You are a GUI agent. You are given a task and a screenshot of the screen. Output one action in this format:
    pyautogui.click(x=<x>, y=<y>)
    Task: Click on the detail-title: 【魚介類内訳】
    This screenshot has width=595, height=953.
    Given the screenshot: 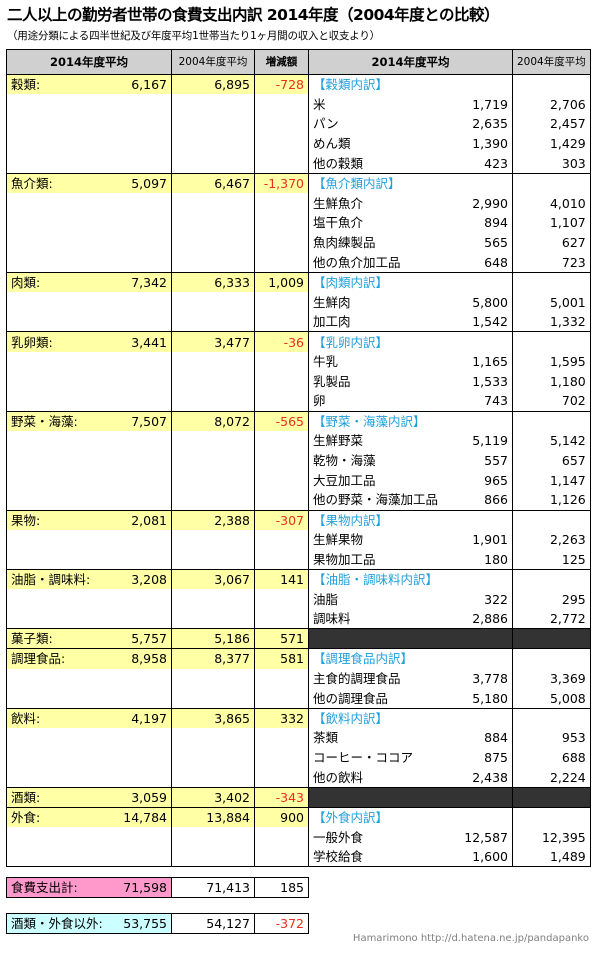 What is the action you would take?
    pyautogui.click(x=410, y=183)
    